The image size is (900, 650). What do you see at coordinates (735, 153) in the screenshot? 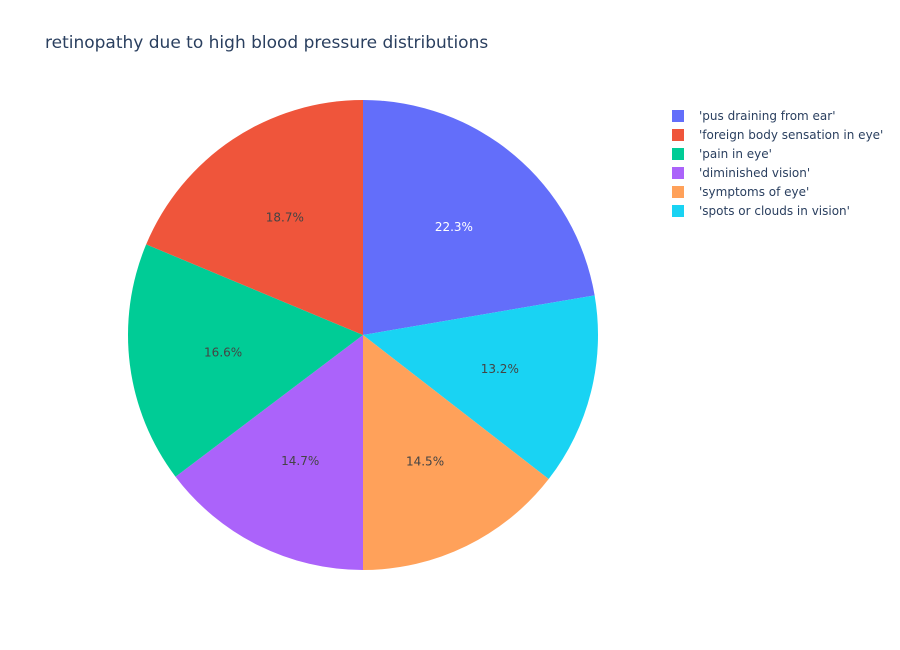
I see `legend-label-pain-in-eye: 'pain in eye'` at bounding box center [735, 153].